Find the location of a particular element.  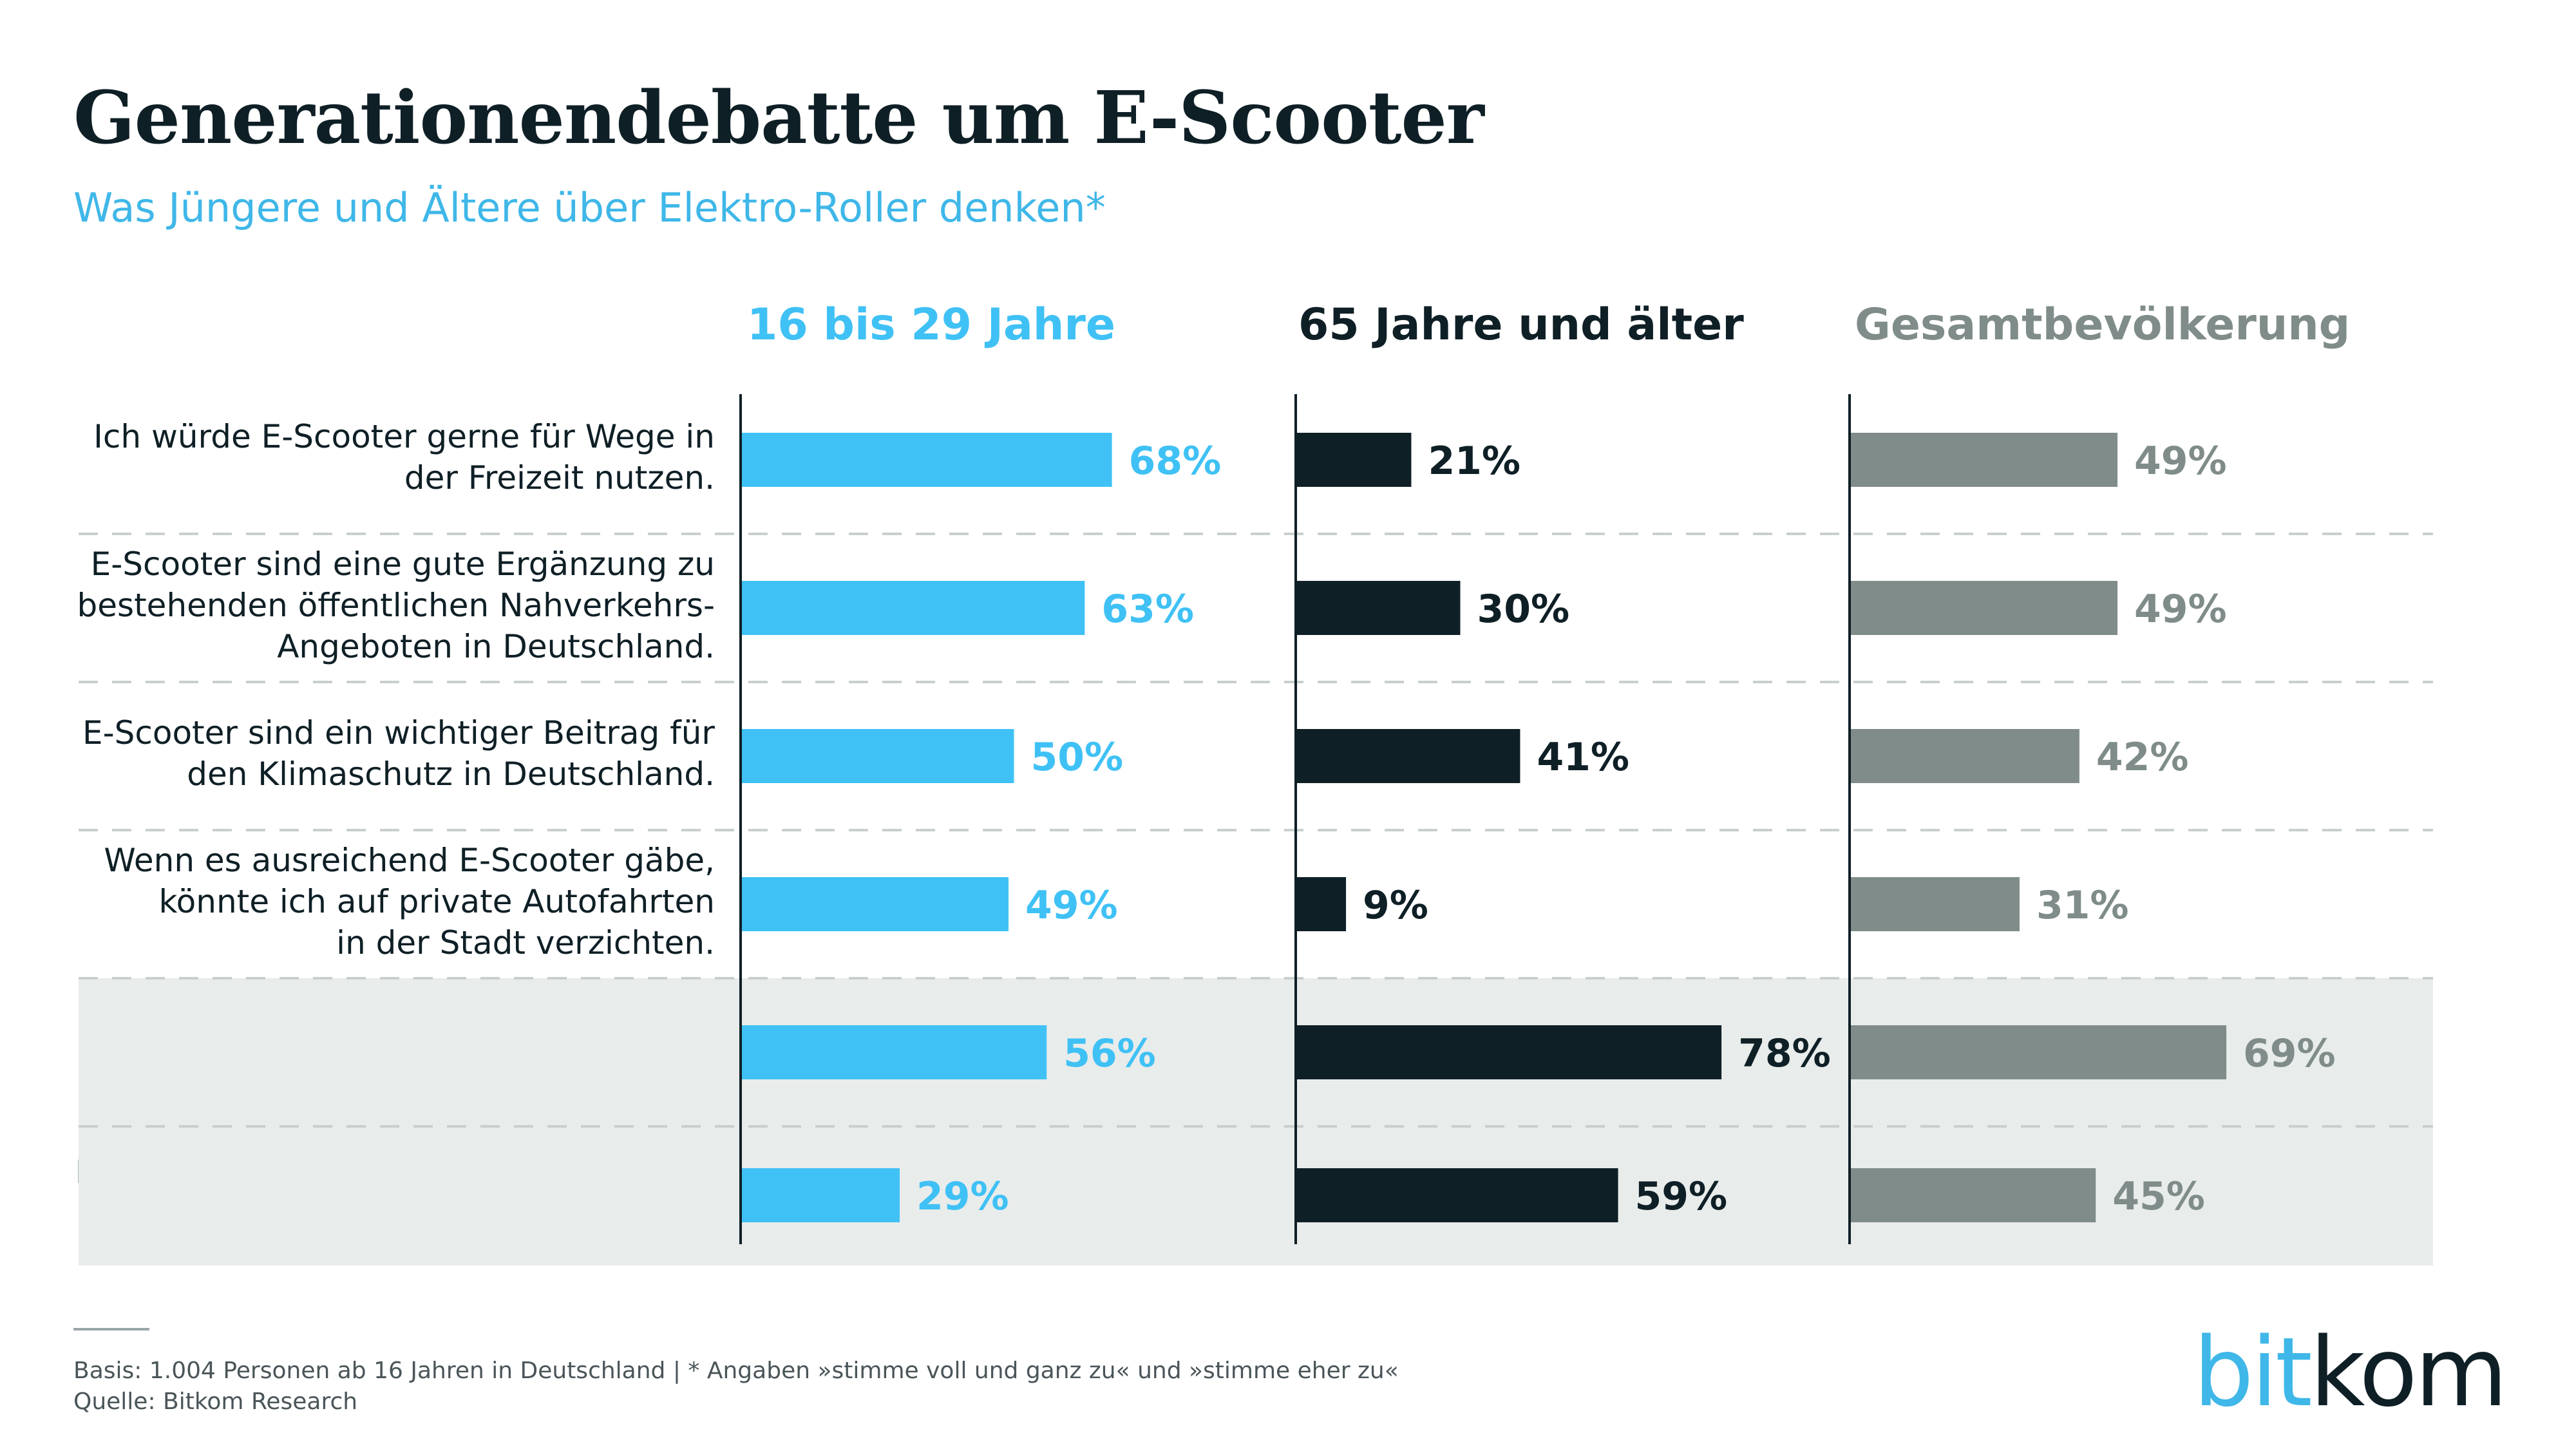

value-label-old-row-6: 59% is located at coordinates (1682, 1196).